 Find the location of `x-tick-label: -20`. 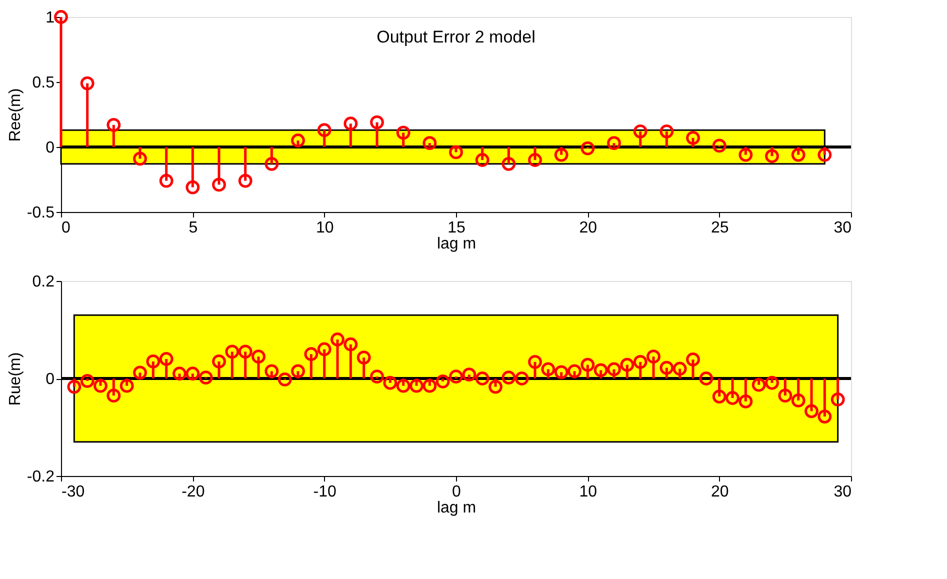

x-tick-label: -20 is located at coordinates (193, 492).